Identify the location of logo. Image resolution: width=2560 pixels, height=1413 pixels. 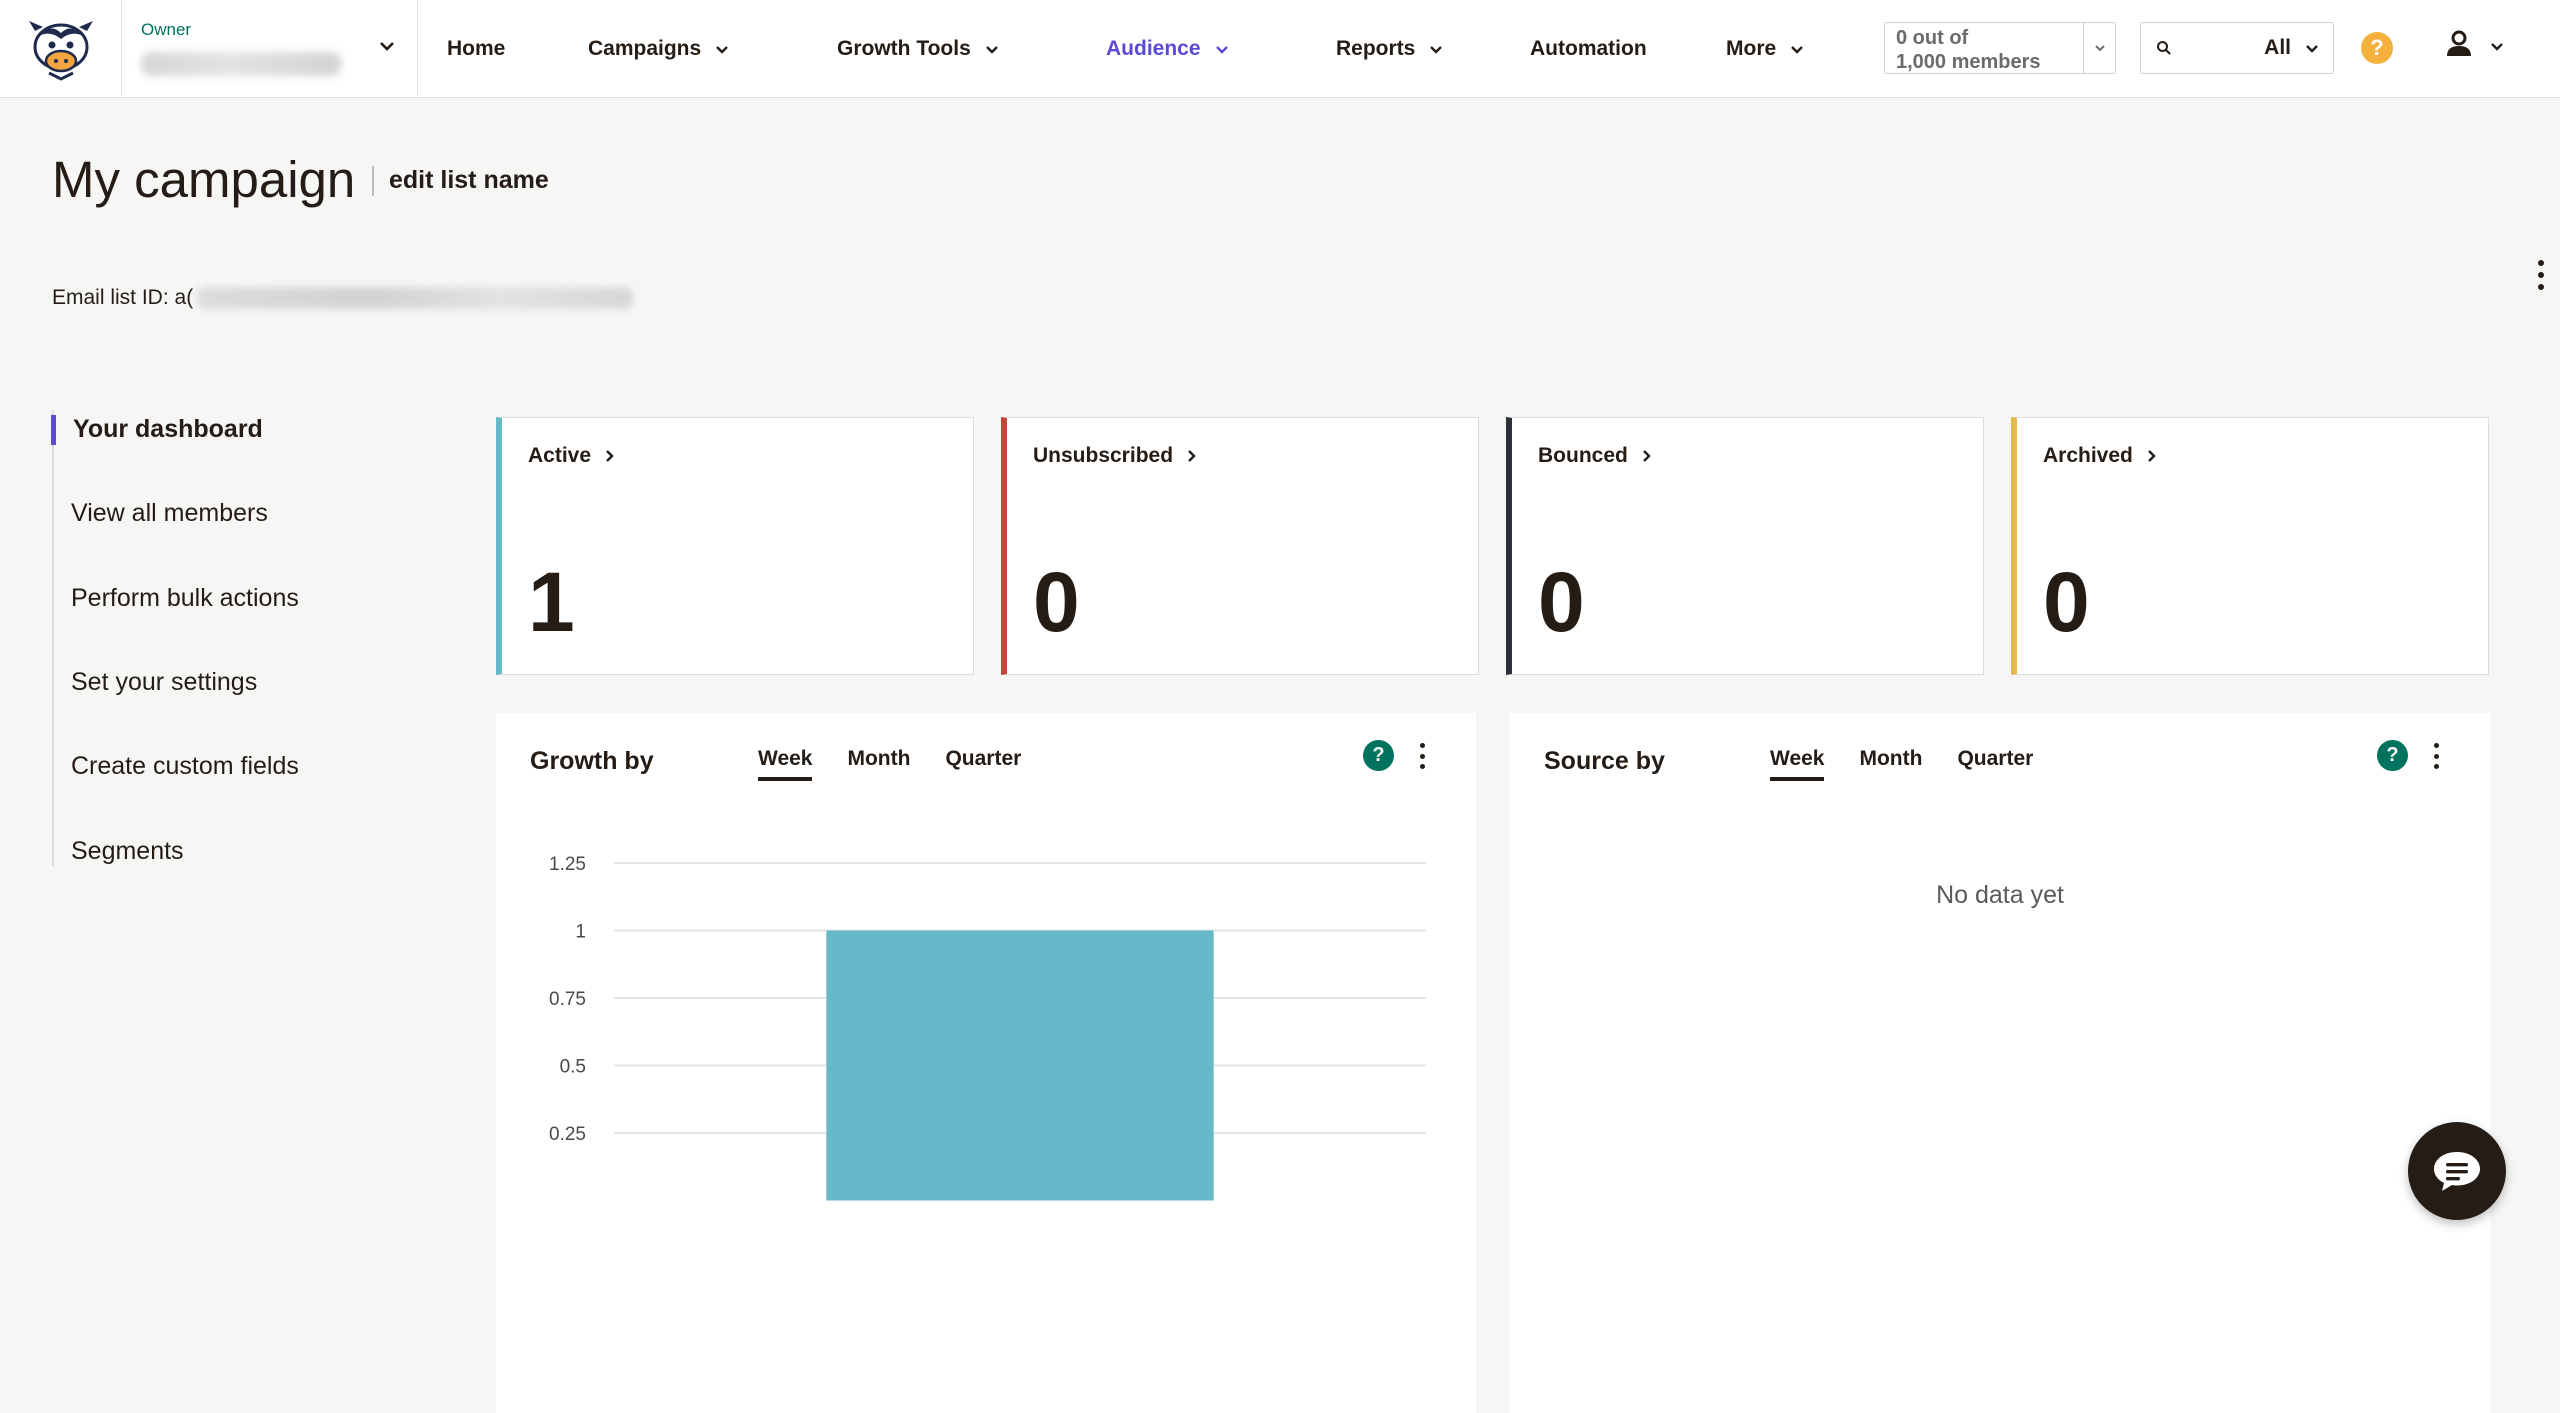
(61, 49).